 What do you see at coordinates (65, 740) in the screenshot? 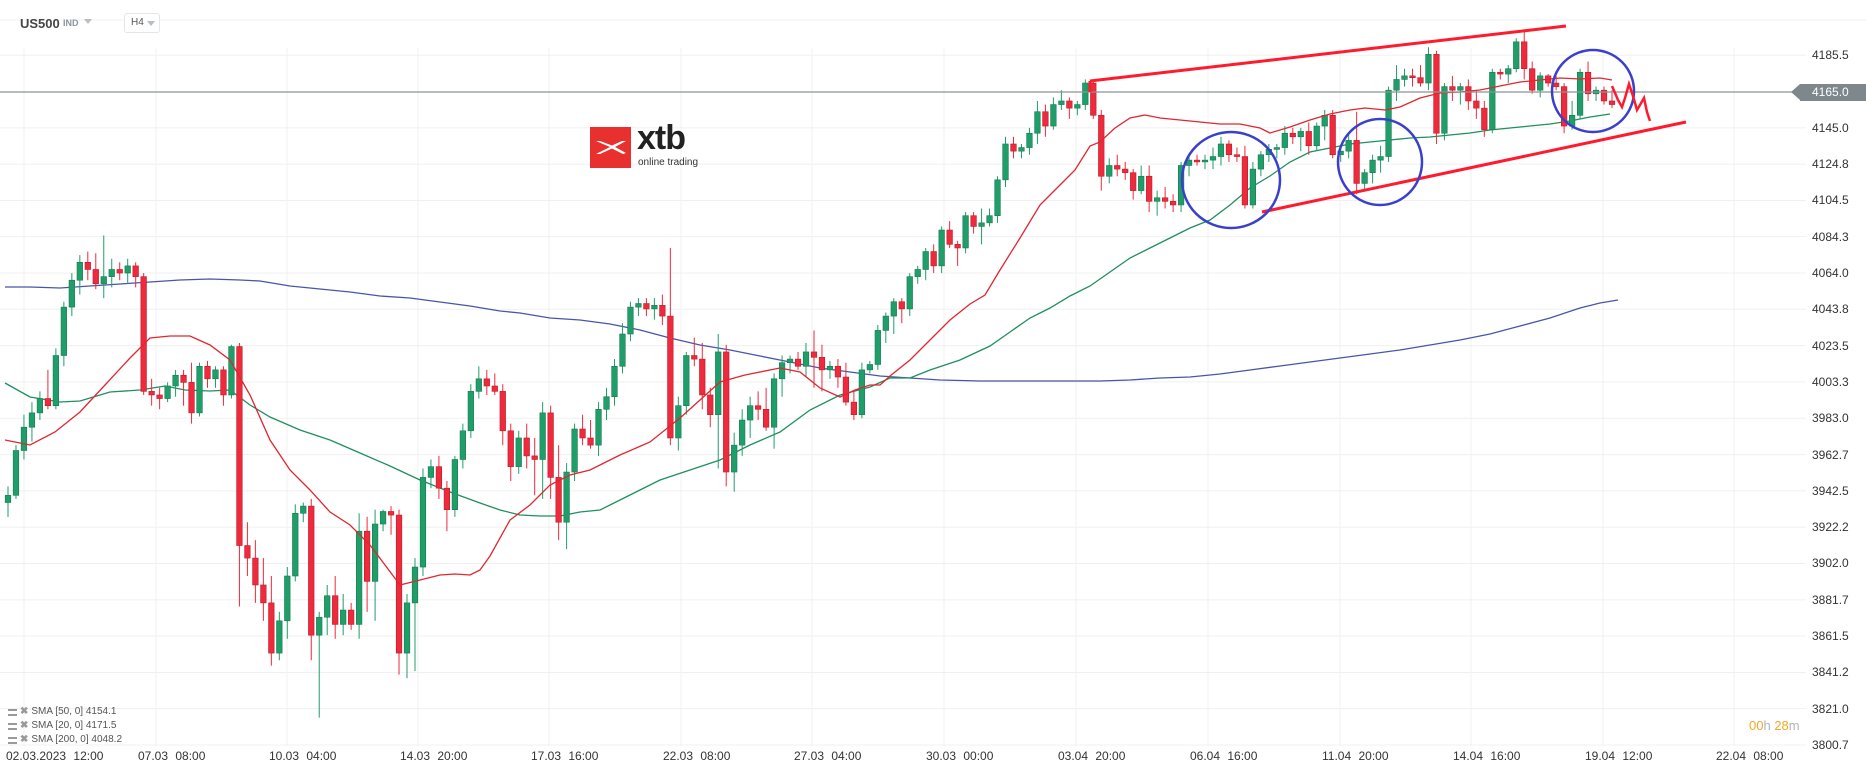
I see `legend-item-sma200: ✖ SMA [200, 0] 4048.2` at bounding box center [65, 740].